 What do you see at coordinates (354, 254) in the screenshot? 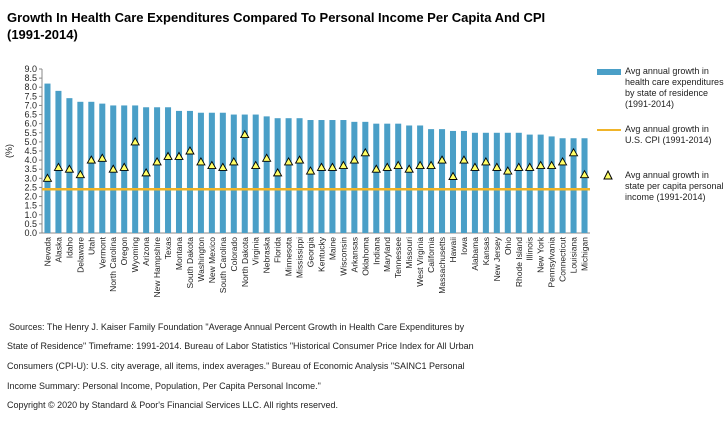
I see `x-tick-label: Arkansas` at bounding box center [354, 254].